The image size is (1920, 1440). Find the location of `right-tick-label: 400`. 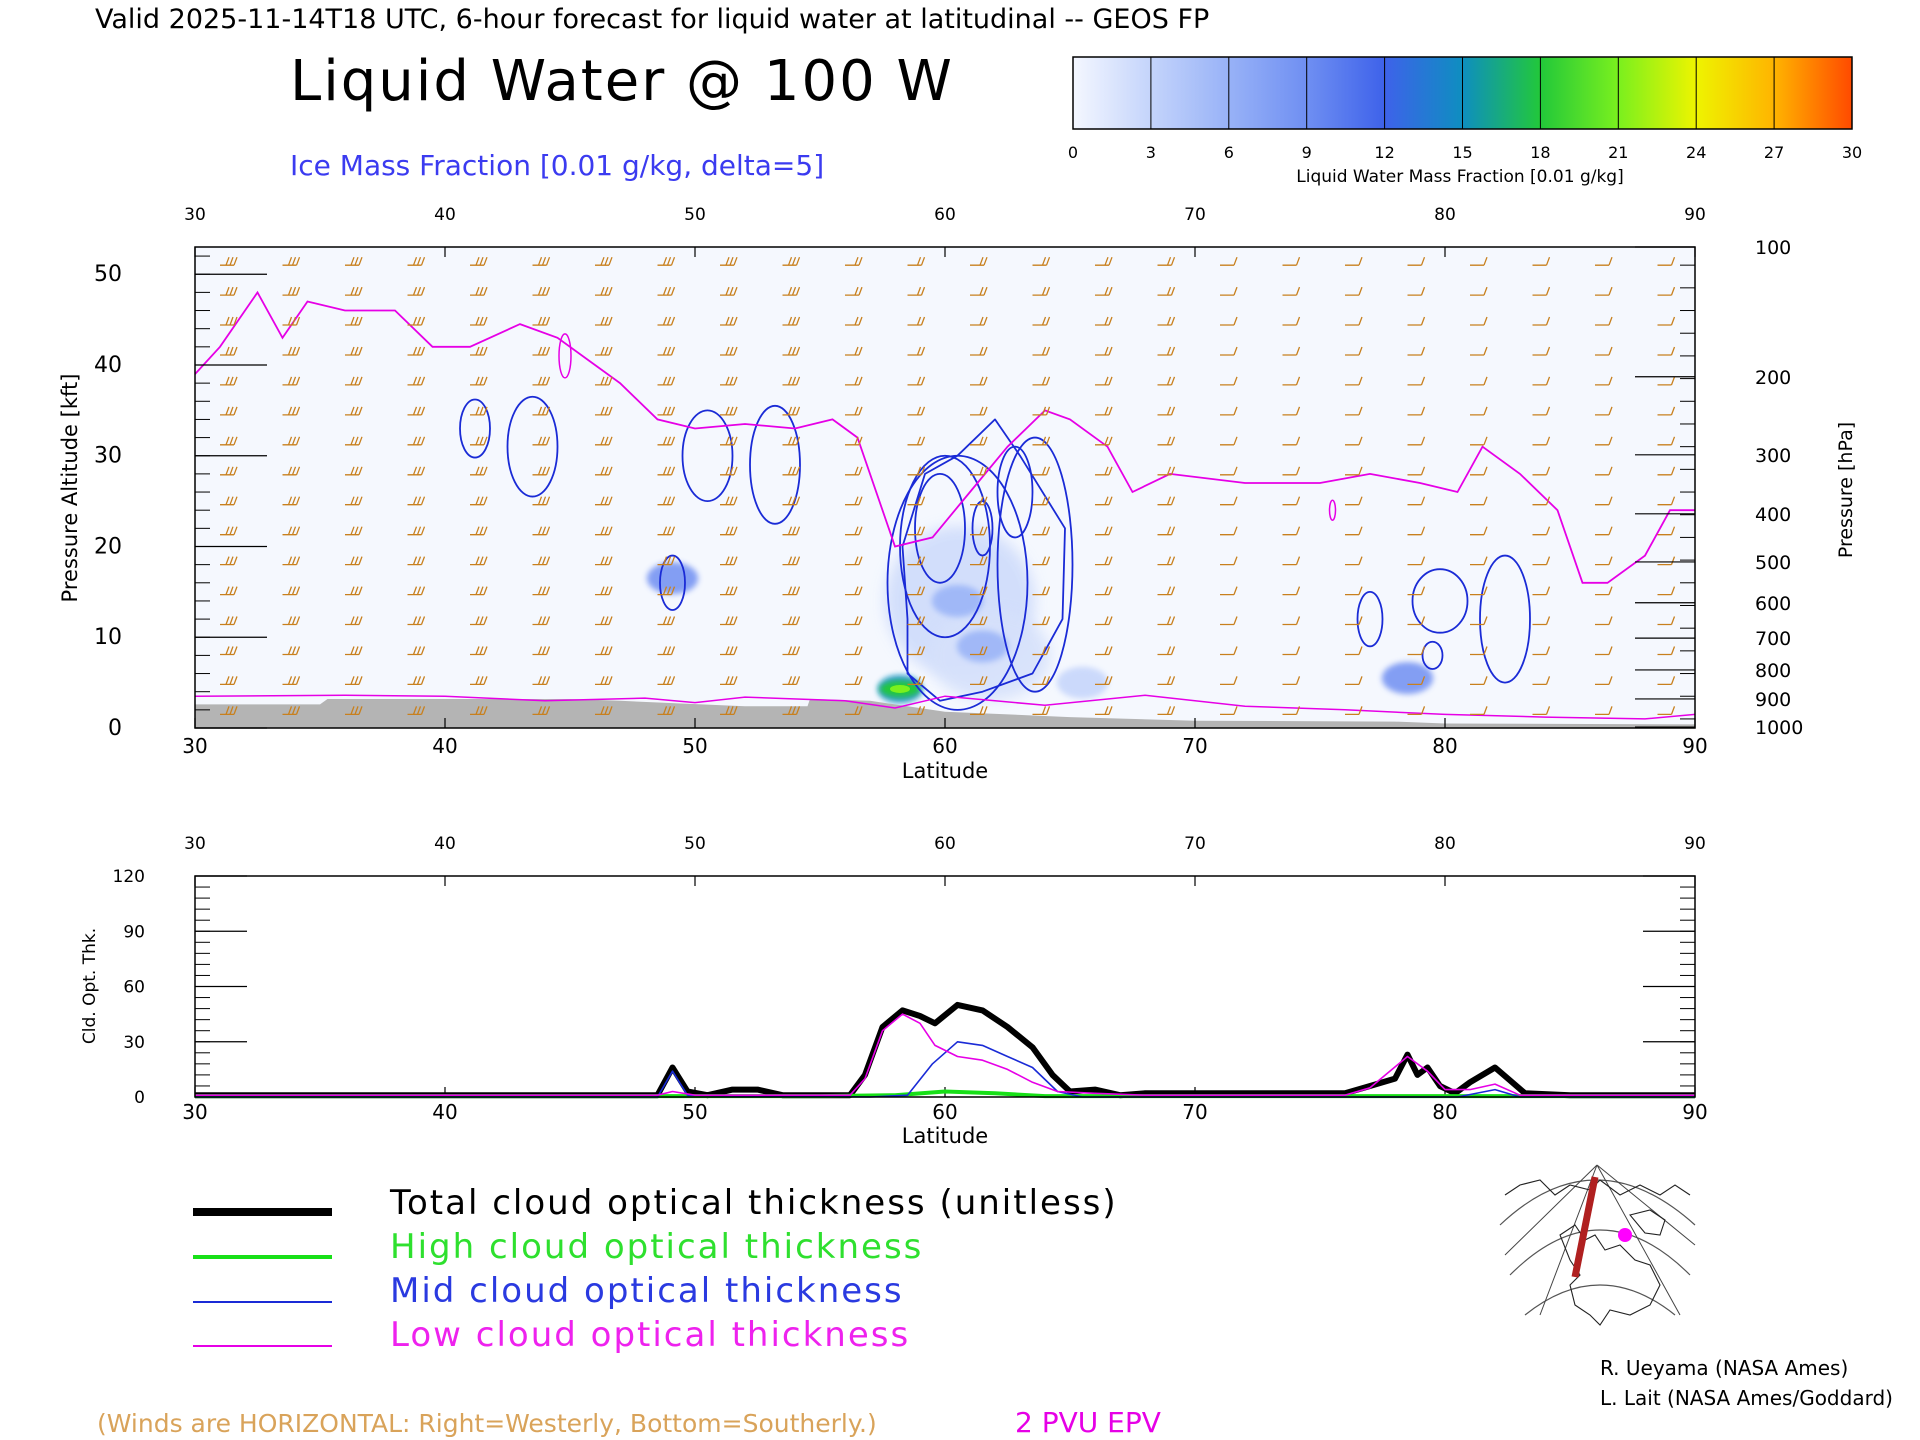

right-tick-label: 400 is located at coordinates (1773, 515).